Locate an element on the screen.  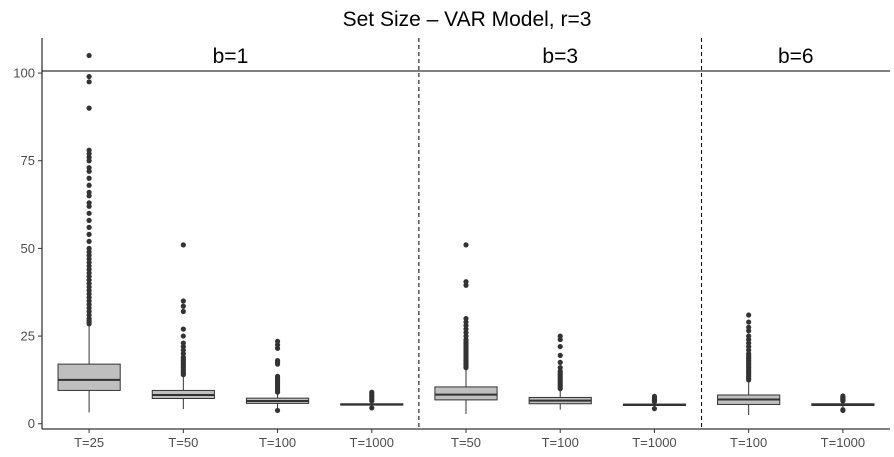
y-axis: 0 25 50 75 100 is located at coordinates (28, 234).